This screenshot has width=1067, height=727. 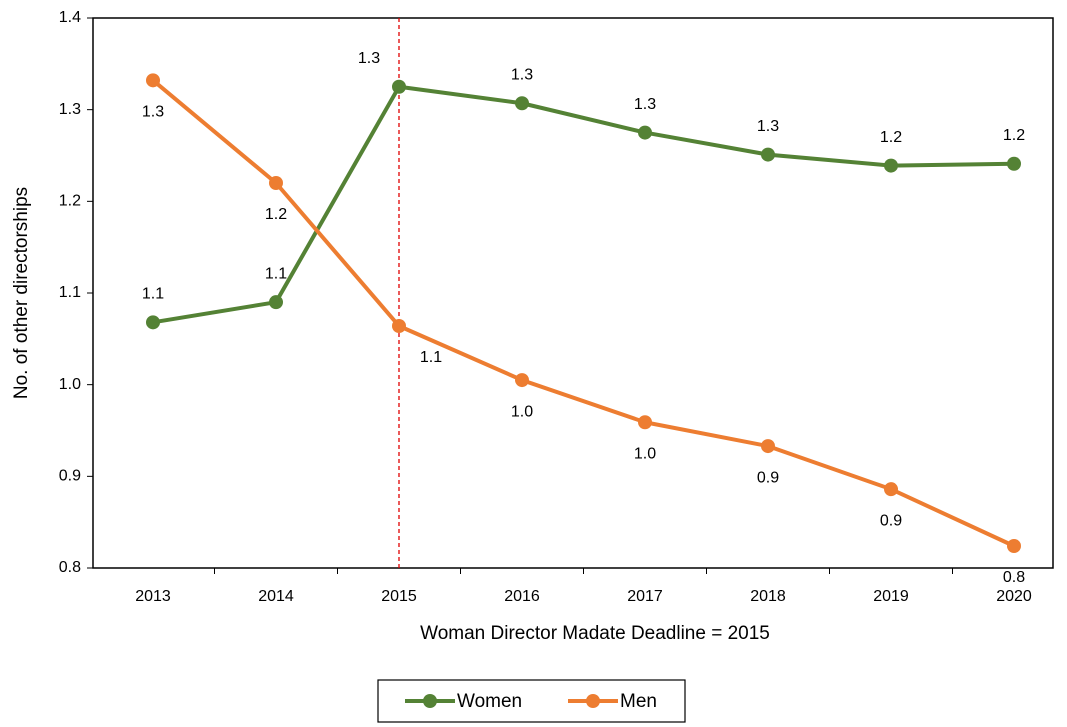 What do you see at coordinates (21, 293) in the screenshot?
I see `y-axis-title: No. of other directorships` at bounding box center [21, 293].